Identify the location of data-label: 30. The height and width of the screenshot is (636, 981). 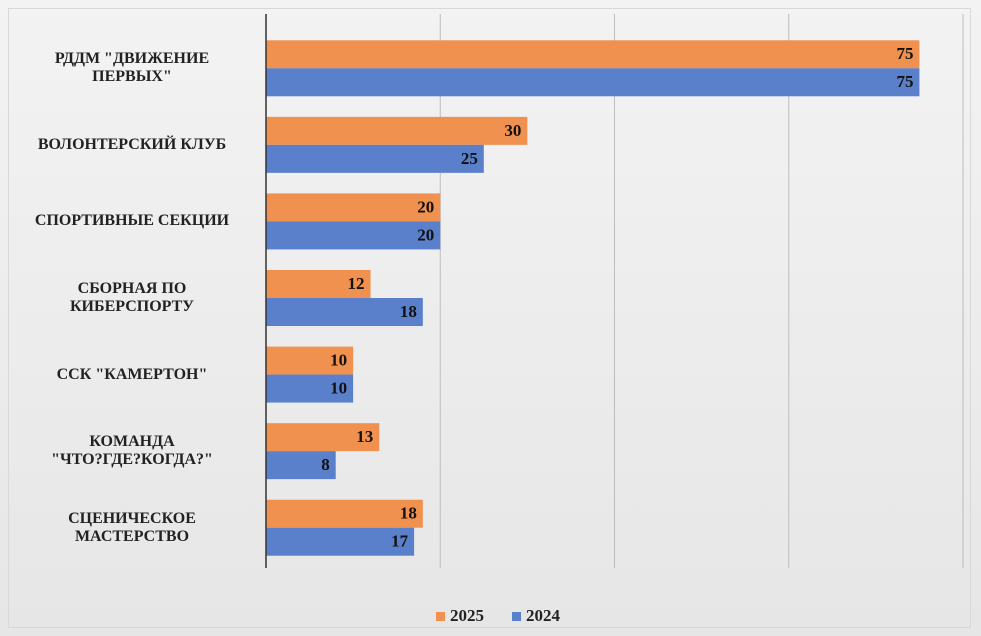
(512, 130).